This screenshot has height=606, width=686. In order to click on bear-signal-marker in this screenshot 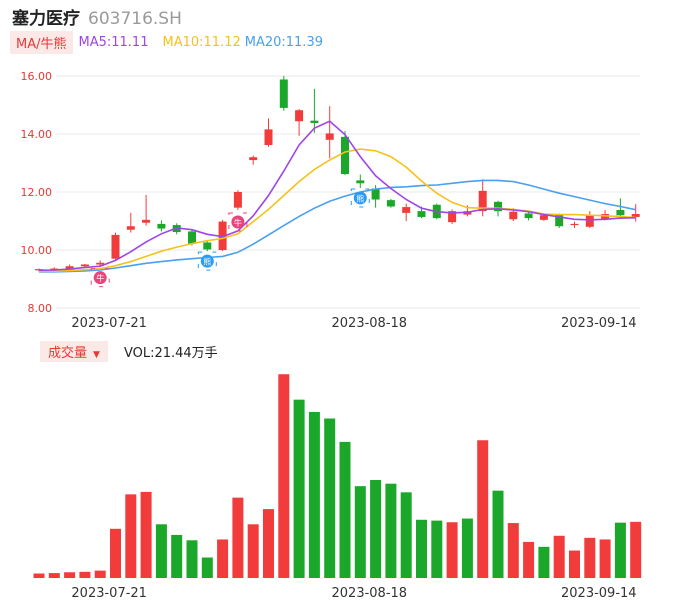, I will do `click(207, 261)`.